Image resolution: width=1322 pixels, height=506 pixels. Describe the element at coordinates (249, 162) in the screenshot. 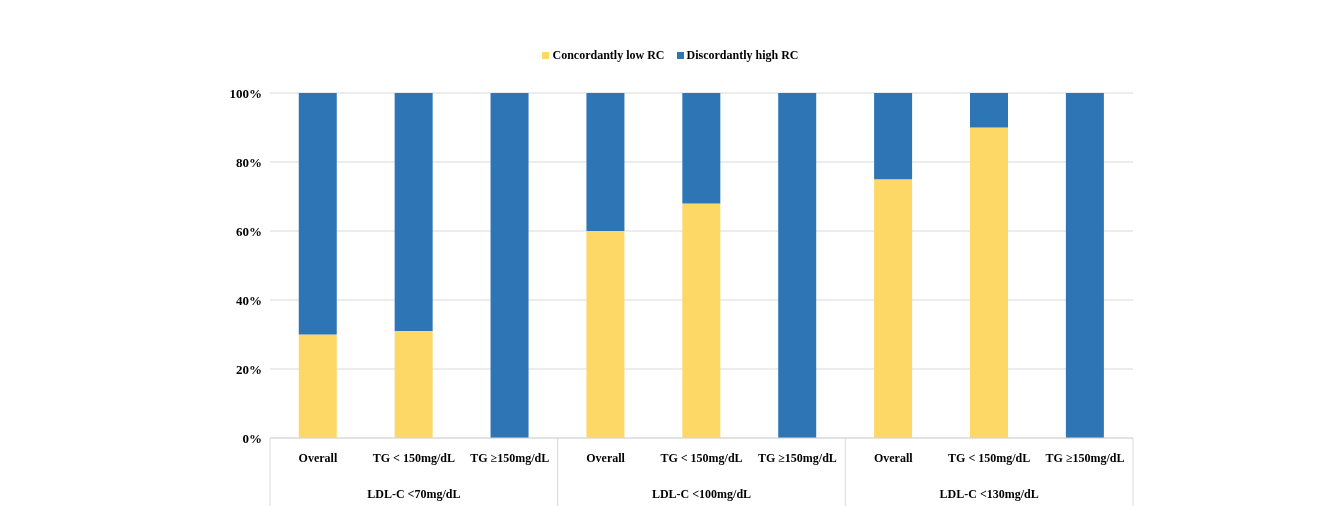

I see `y-tick-label: 80%` at that location.